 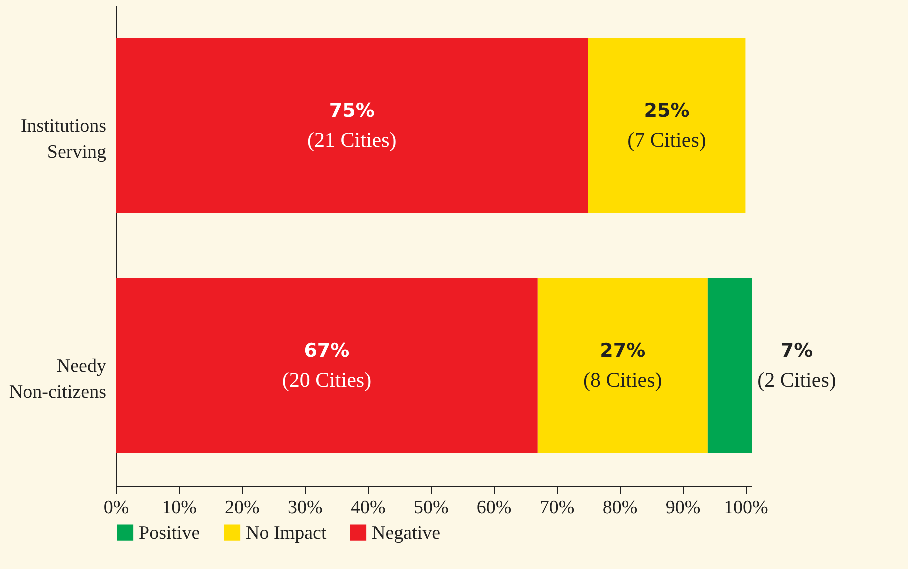 I want to click on legend-label: No Impact, so click(x=287, y=533).